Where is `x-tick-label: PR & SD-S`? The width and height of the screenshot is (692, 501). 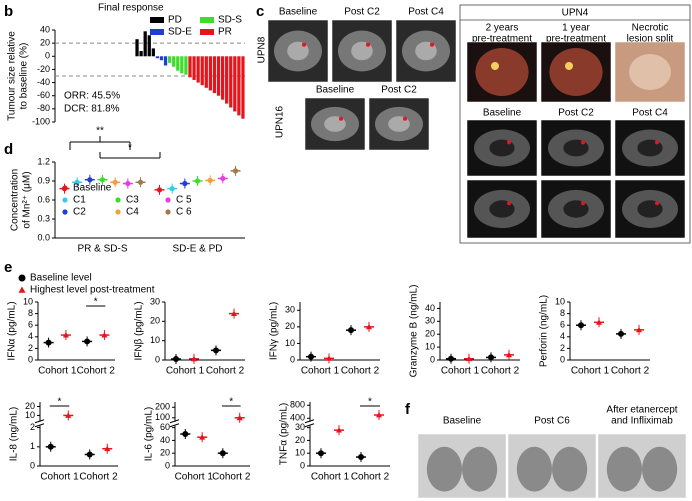 x-tick-label: PR & SD-S is located at coordinates (102, 249).